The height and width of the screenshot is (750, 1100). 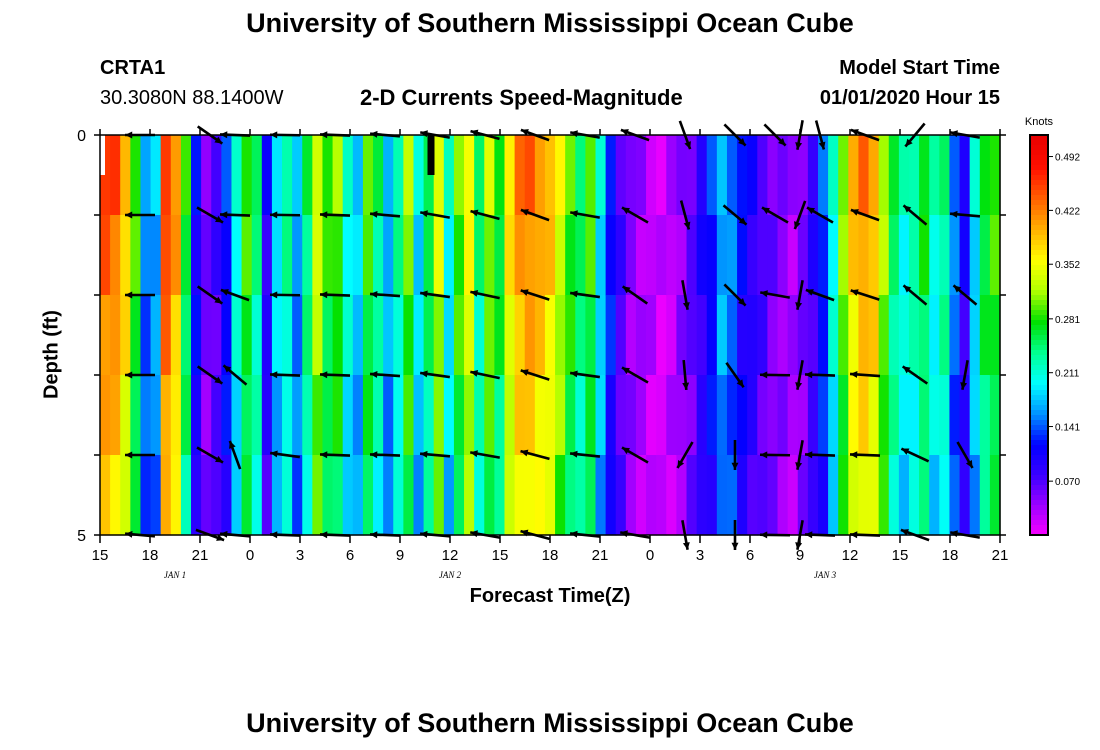 What do you see at coordinates (1067, 482) in the screenshot?
I see `colorbar-tick-label: 0.070` at bounding box center [1067, 482].